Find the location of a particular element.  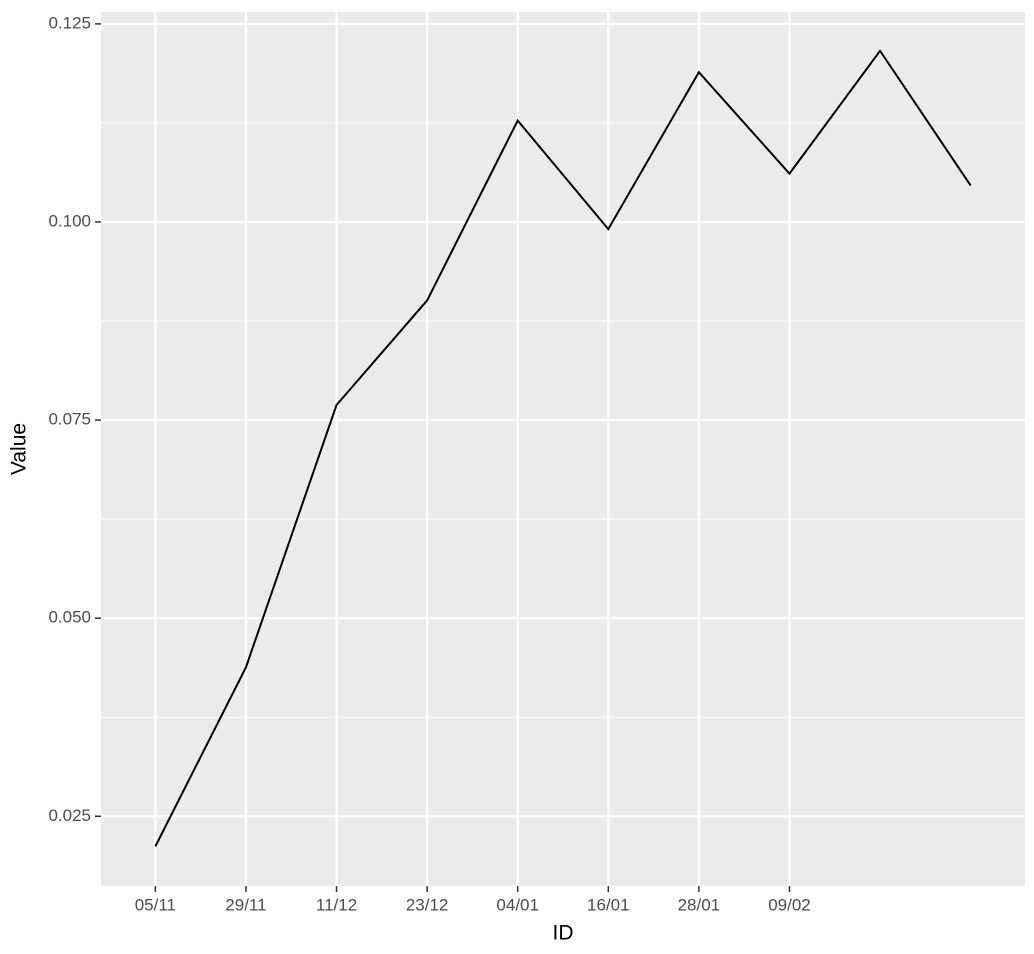

y-axis-title: Value is located at coordinates (19, 449).